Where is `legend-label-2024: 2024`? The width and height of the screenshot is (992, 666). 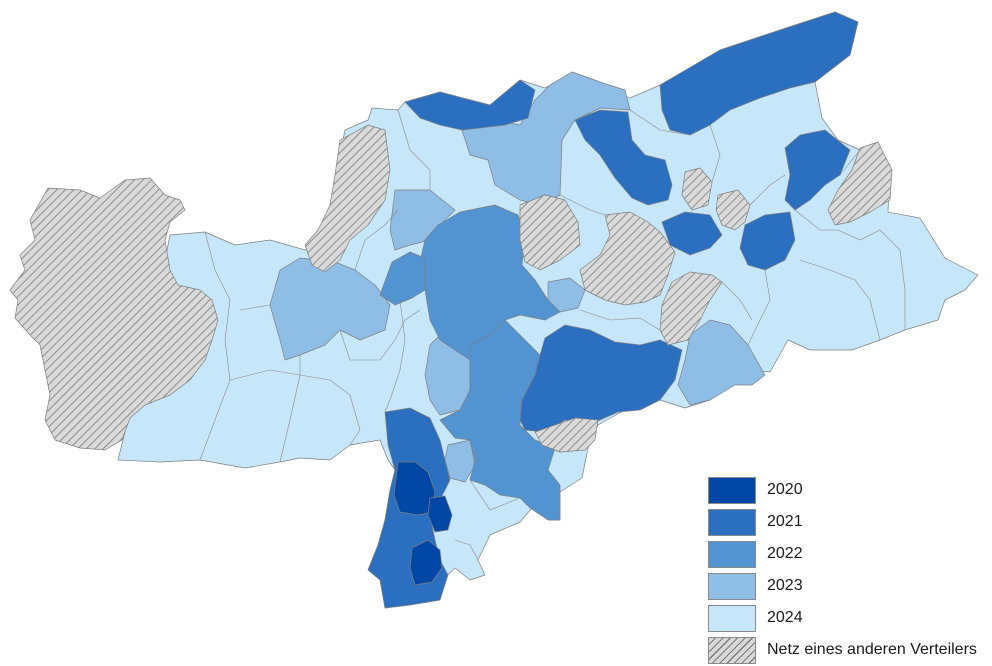 legend-label-2024: 2024 is located at coordinates (785, 617).